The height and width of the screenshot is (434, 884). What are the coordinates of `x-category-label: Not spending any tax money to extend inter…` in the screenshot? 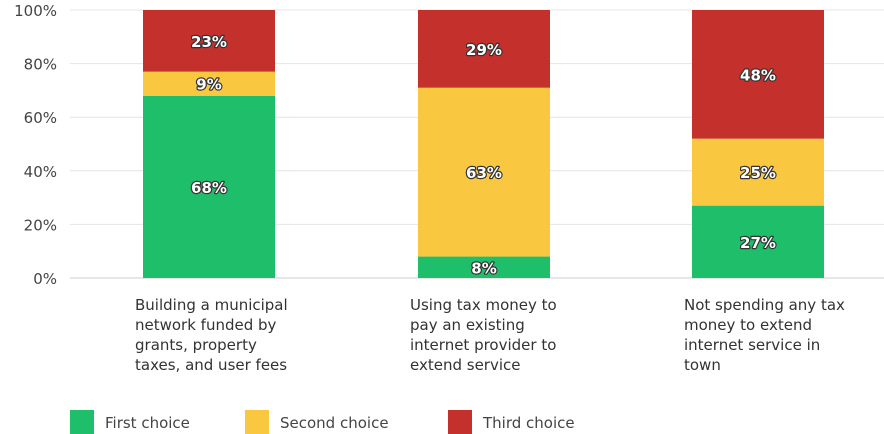 It's located at (764, 335).